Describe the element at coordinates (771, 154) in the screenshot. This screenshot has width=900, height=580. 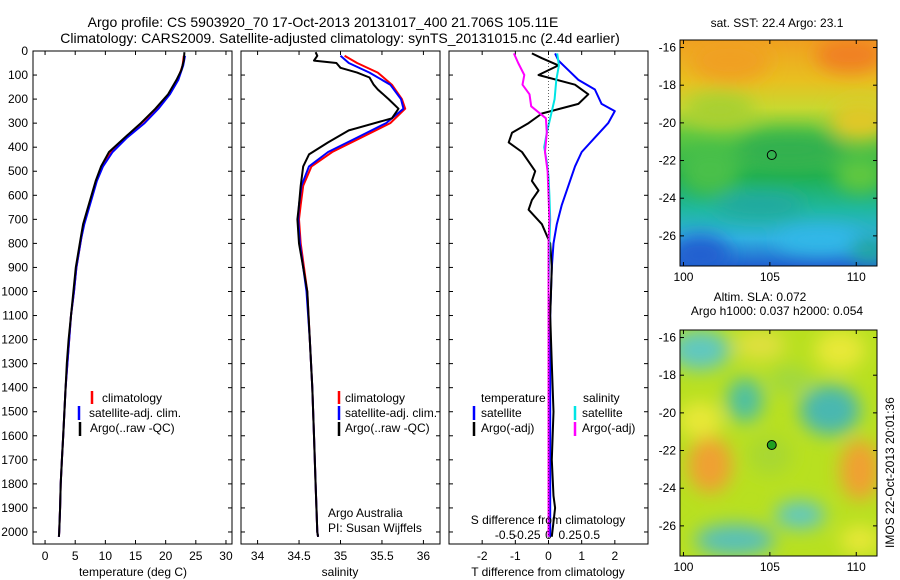
I see `sst-float-marker` at that location.